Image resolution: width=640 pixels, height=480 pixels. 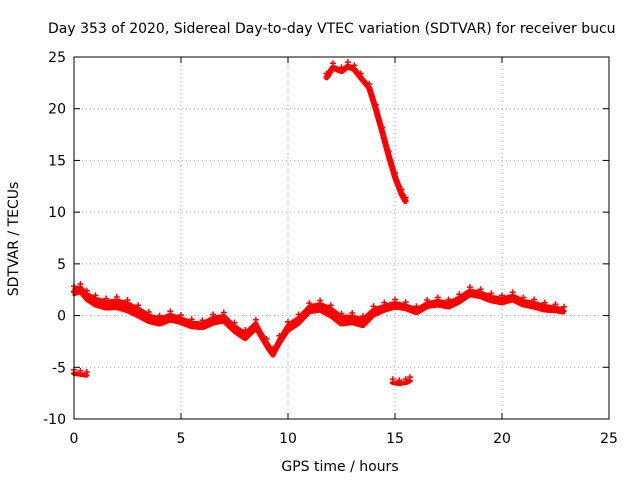 What do you see at coordinates (339, 467) in the screenshot?
I see `x-axis-label: GPS time / hours` at bounding box center [339, 467].